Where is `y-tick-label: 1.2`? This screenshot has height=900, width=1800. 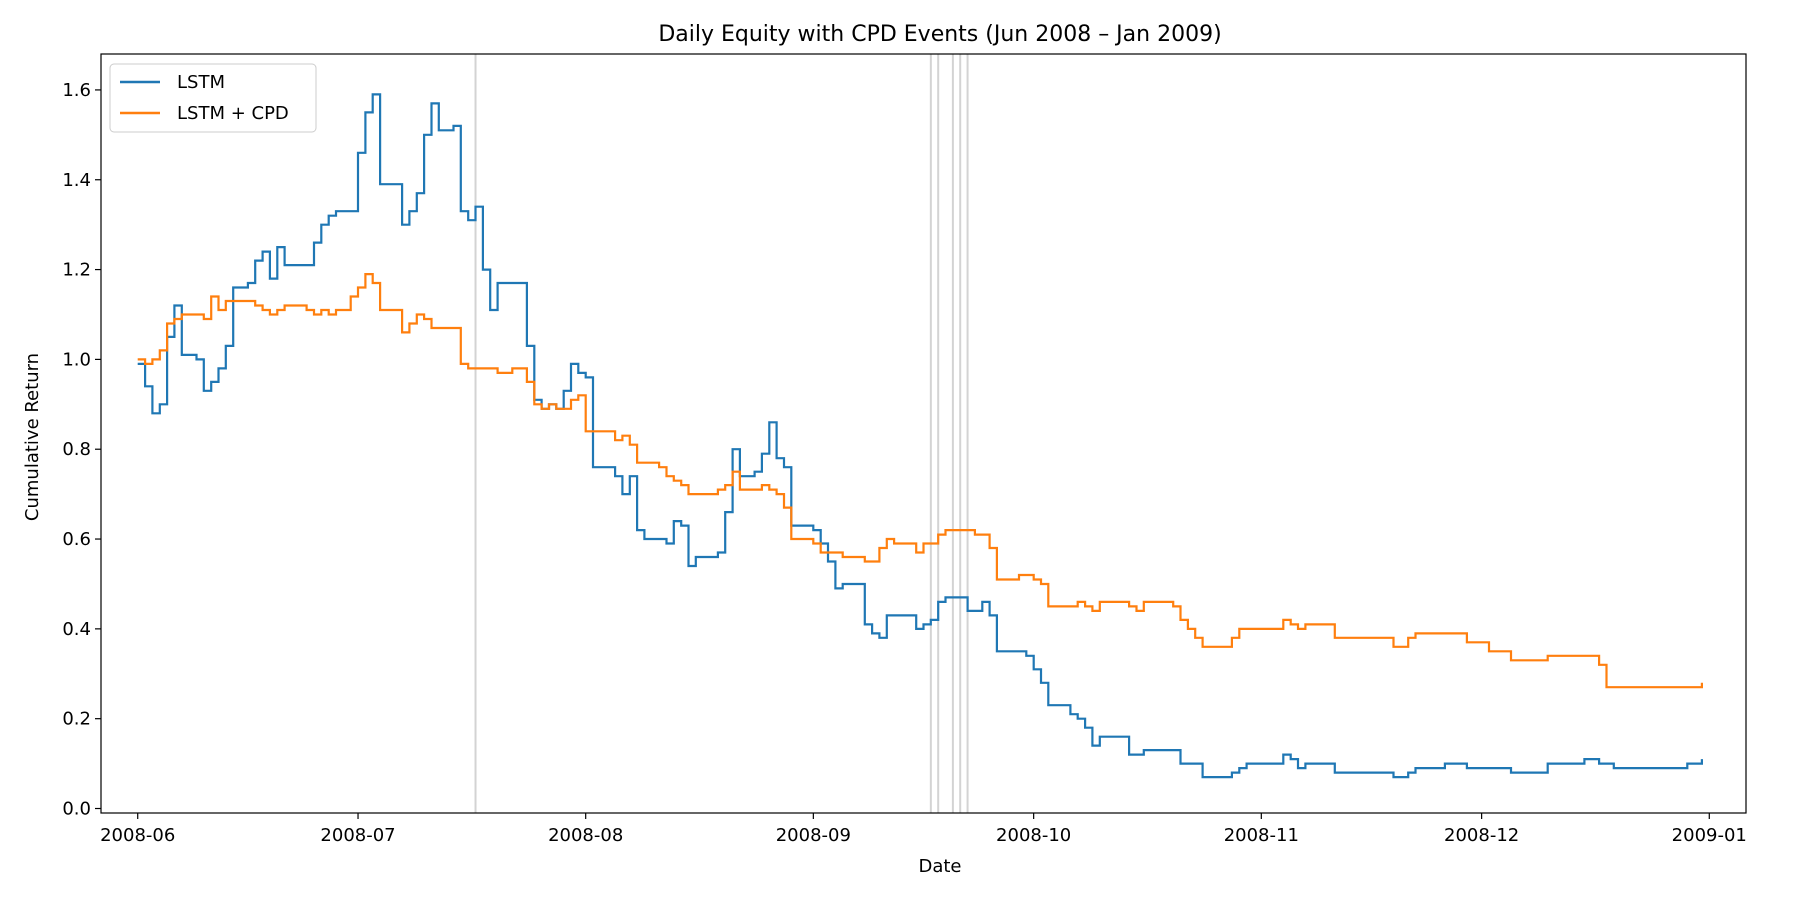
y-tick-label: 1.2 is located at coordinates (76, 270).